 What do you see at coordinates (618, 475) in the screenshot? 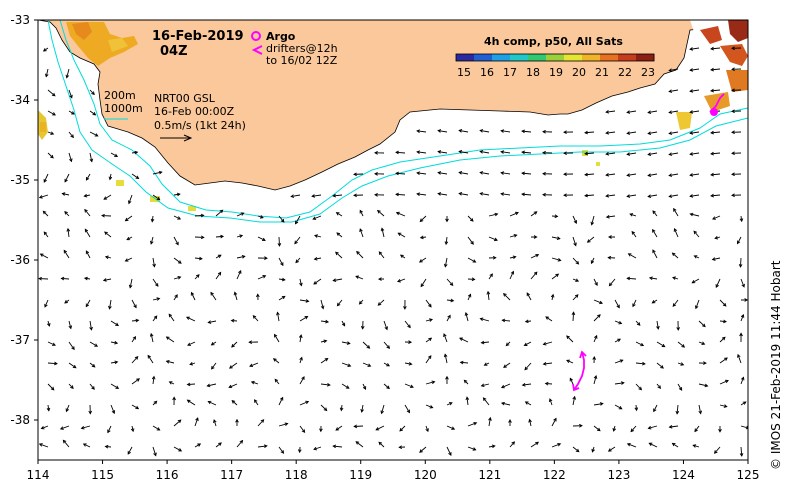
I see `x-tick-label: 123` at bounding box center [618, 475].